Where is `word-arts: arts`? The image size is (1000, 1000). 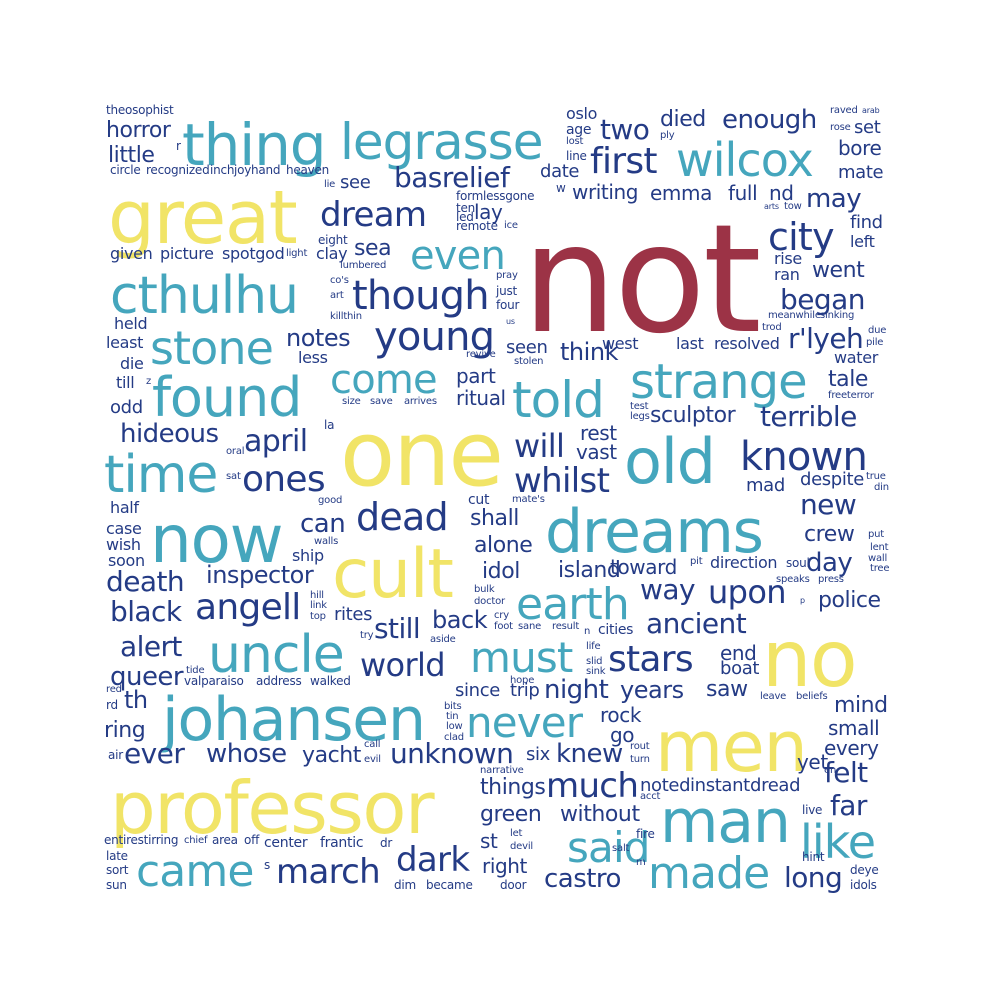
word-arts: arts is located at coordinates (771, 206).